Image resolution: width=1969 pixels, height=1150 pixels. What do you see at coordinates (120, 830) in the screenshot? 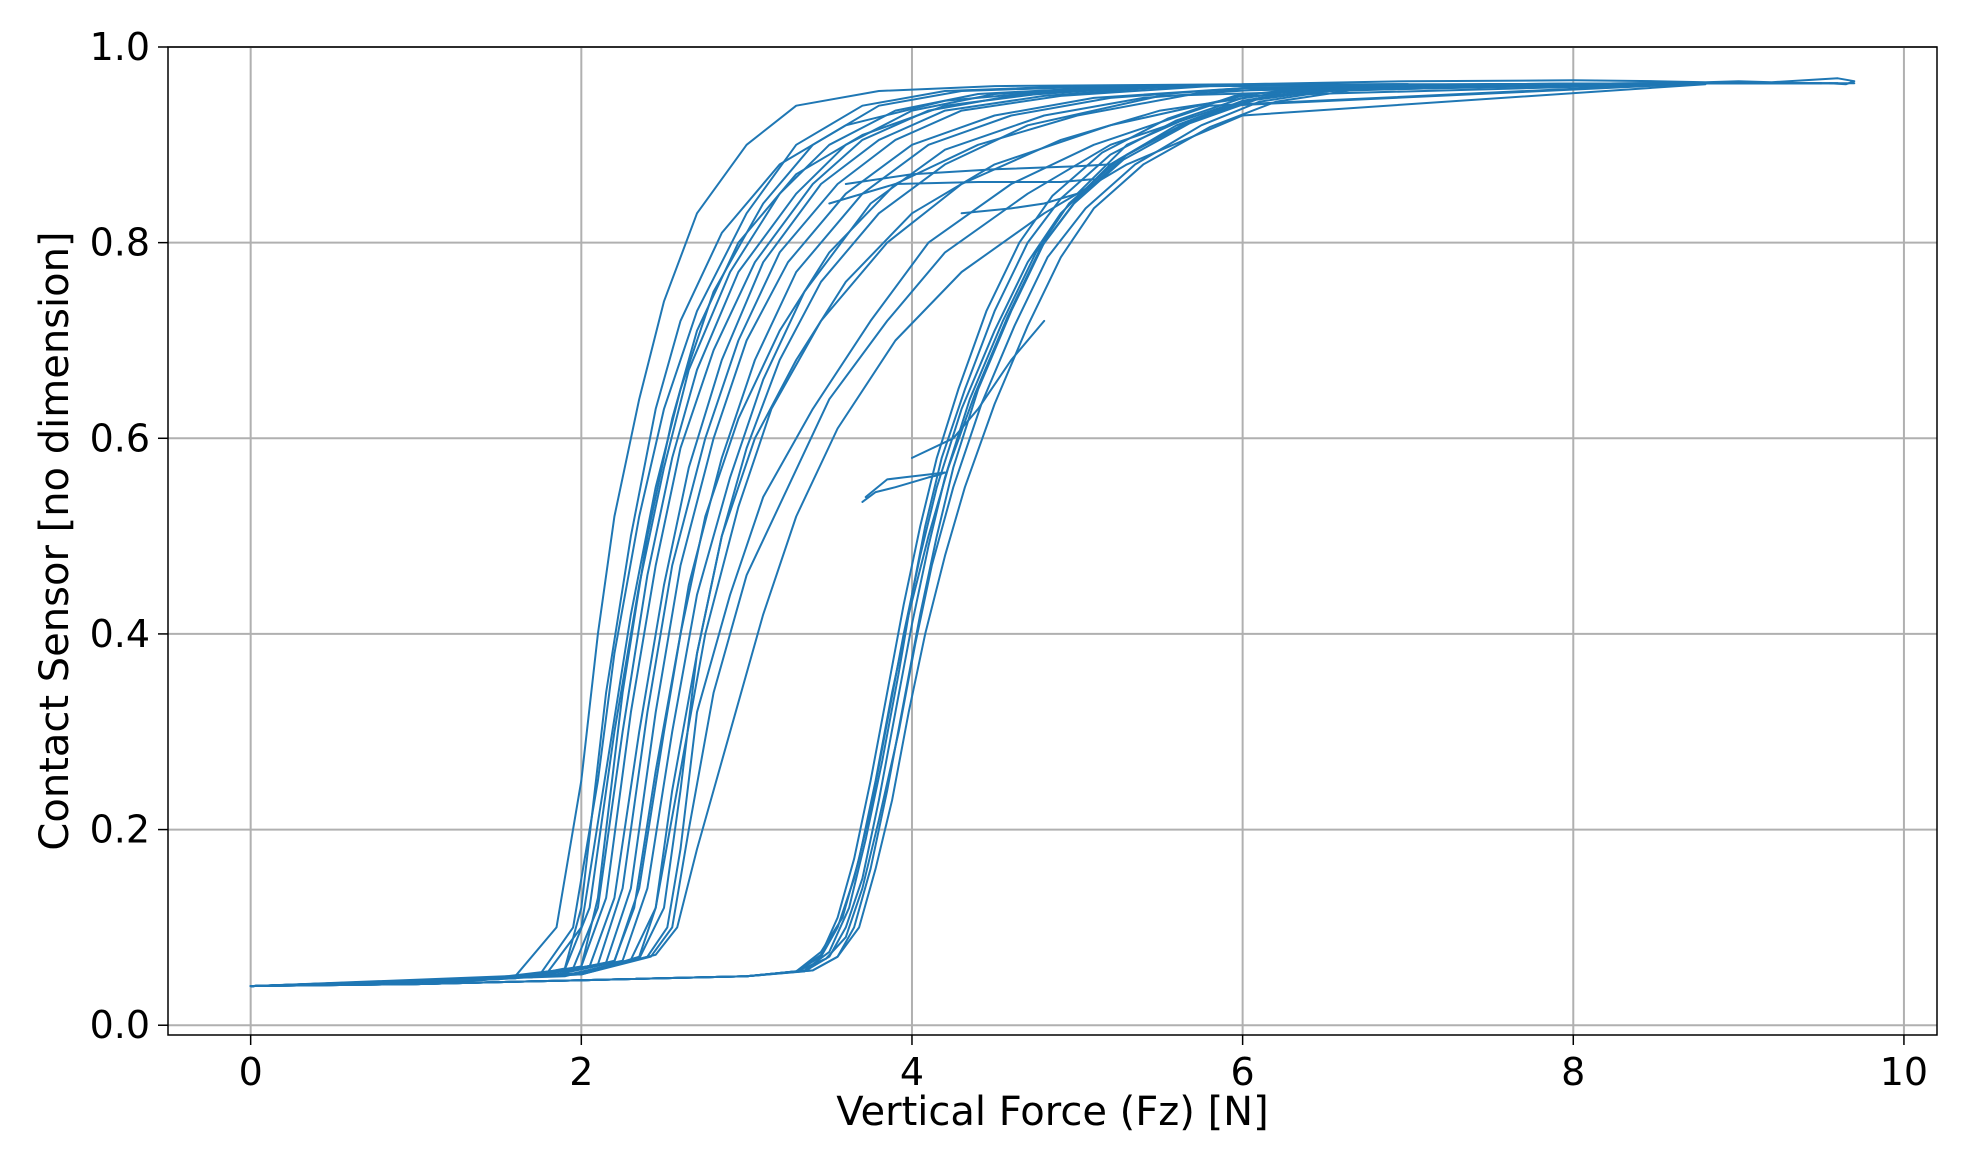
I see `y-tick-label: 0.2` at bounding box center [120, 830].